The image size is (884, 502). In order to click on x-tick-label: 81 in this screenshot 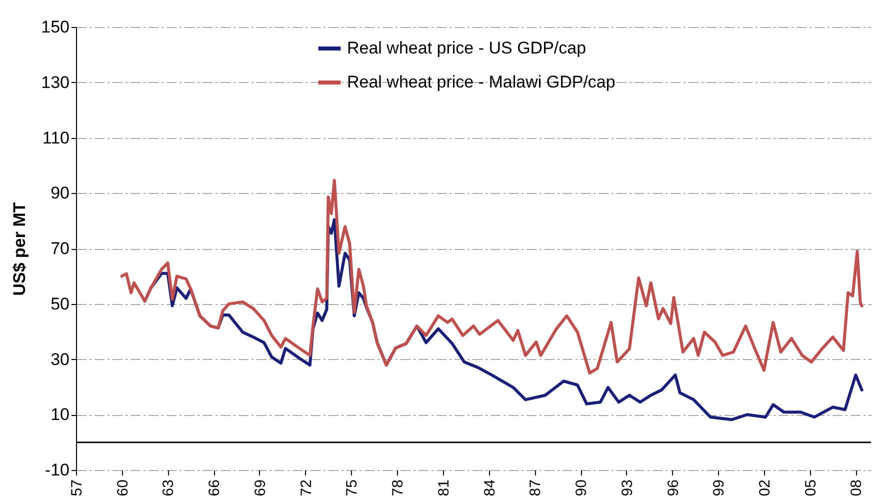, I will do `click(443, 488)`.